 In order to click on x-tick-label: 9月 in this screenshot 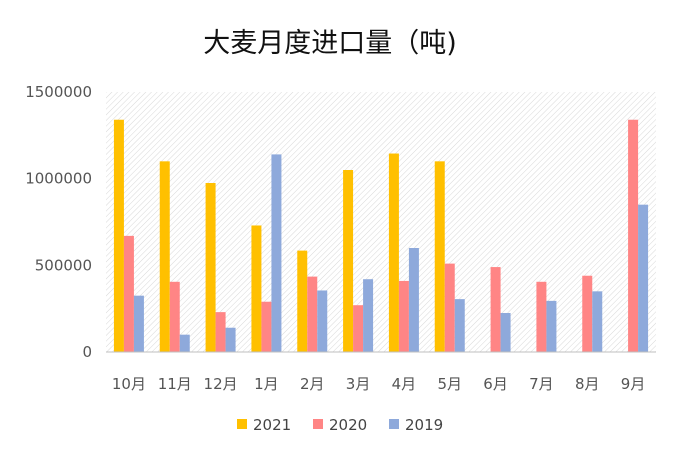, I will do `click(633, 384)`.